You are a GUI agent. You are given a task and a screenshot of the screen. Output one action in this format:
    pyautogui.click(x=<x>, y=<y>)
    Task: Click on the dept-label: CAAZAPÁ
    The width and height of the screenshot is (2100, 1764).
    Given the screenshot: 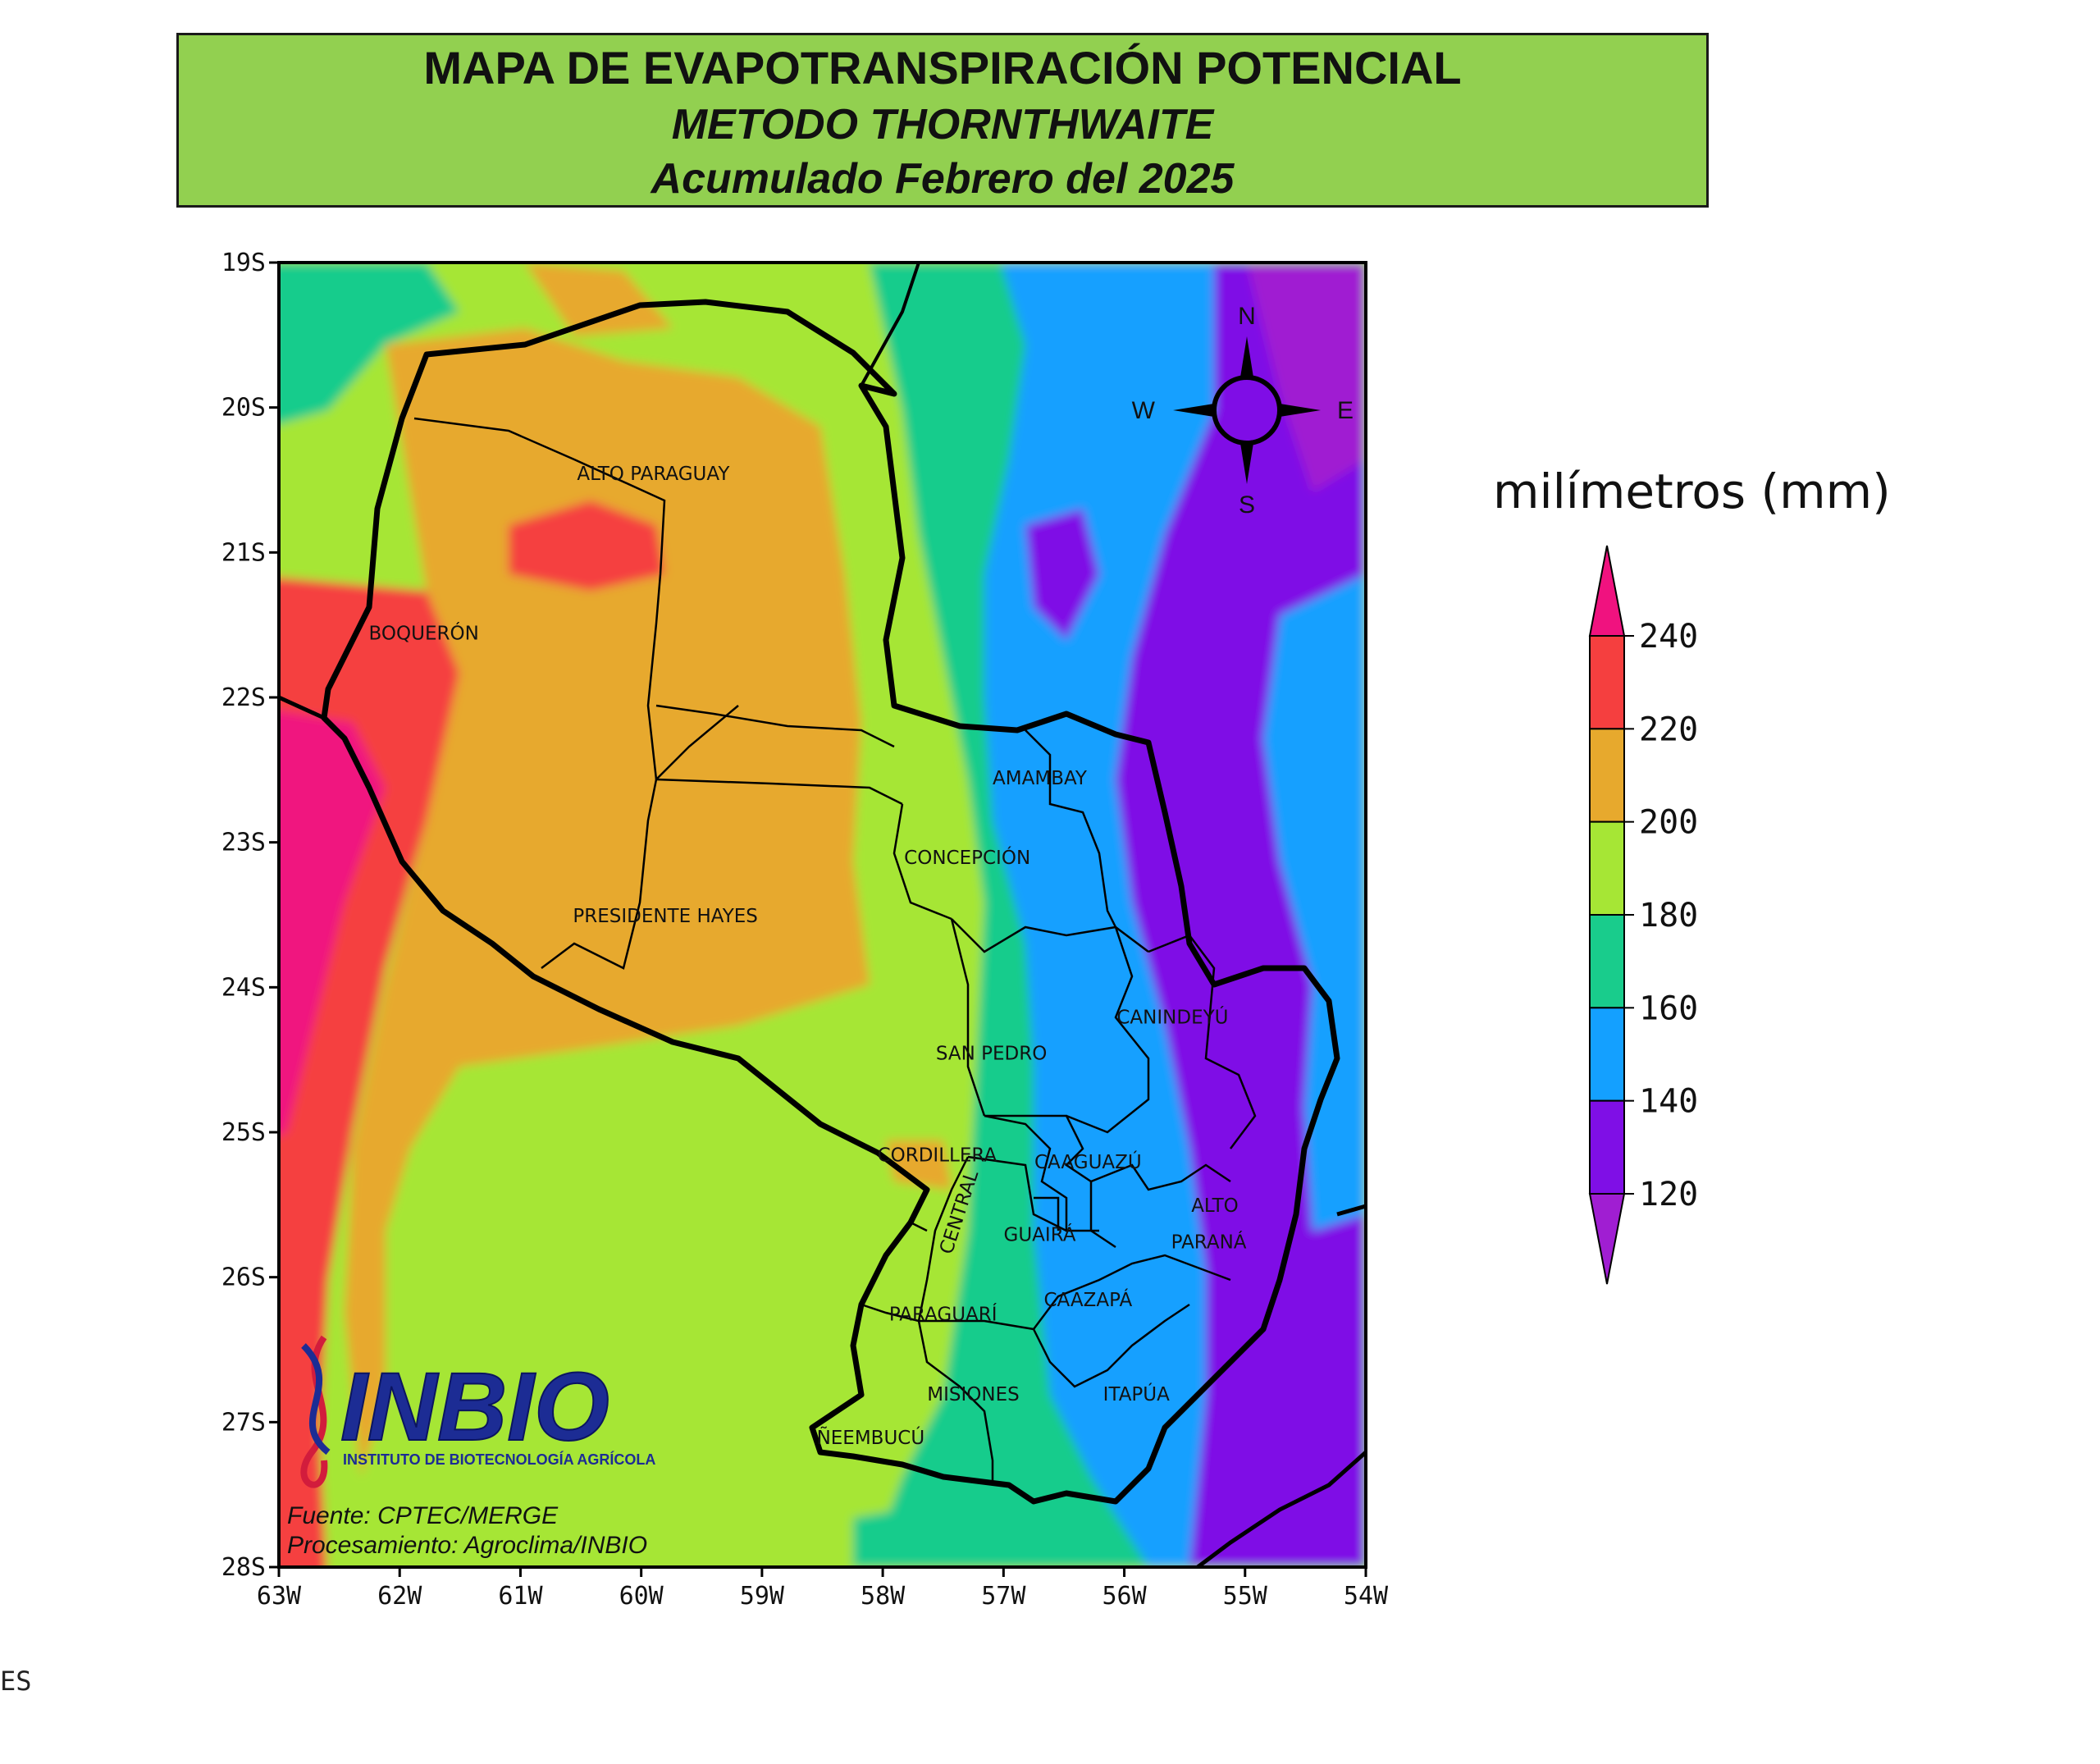 What is the action you would take?
    pyautogui.click(x=1087, y=1300)
    